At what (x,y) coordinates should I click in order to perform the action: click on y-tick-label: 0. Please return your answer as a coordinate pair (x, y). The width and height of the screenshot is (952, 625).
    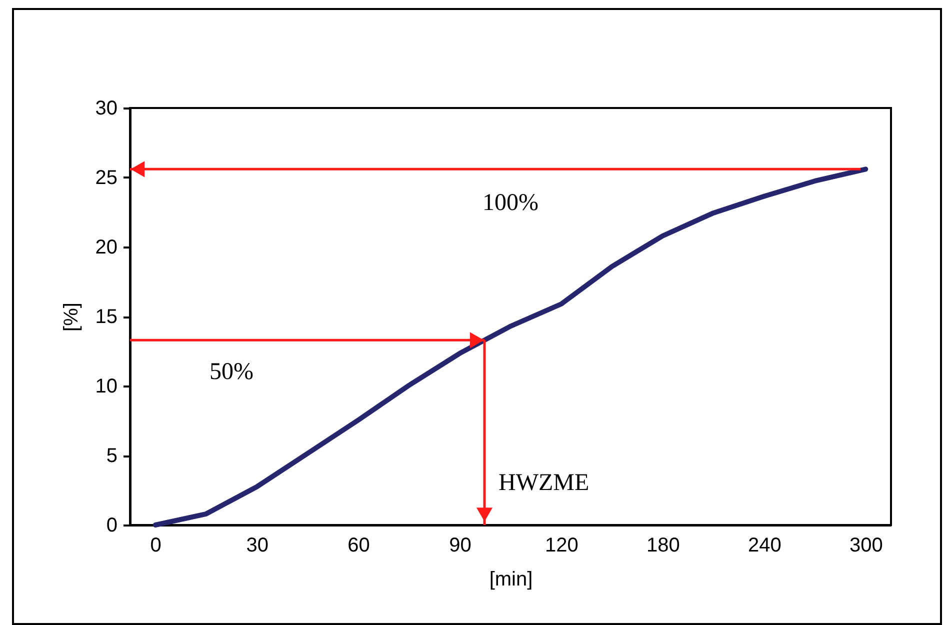
    Looking at the image, I should click on (112, 525).